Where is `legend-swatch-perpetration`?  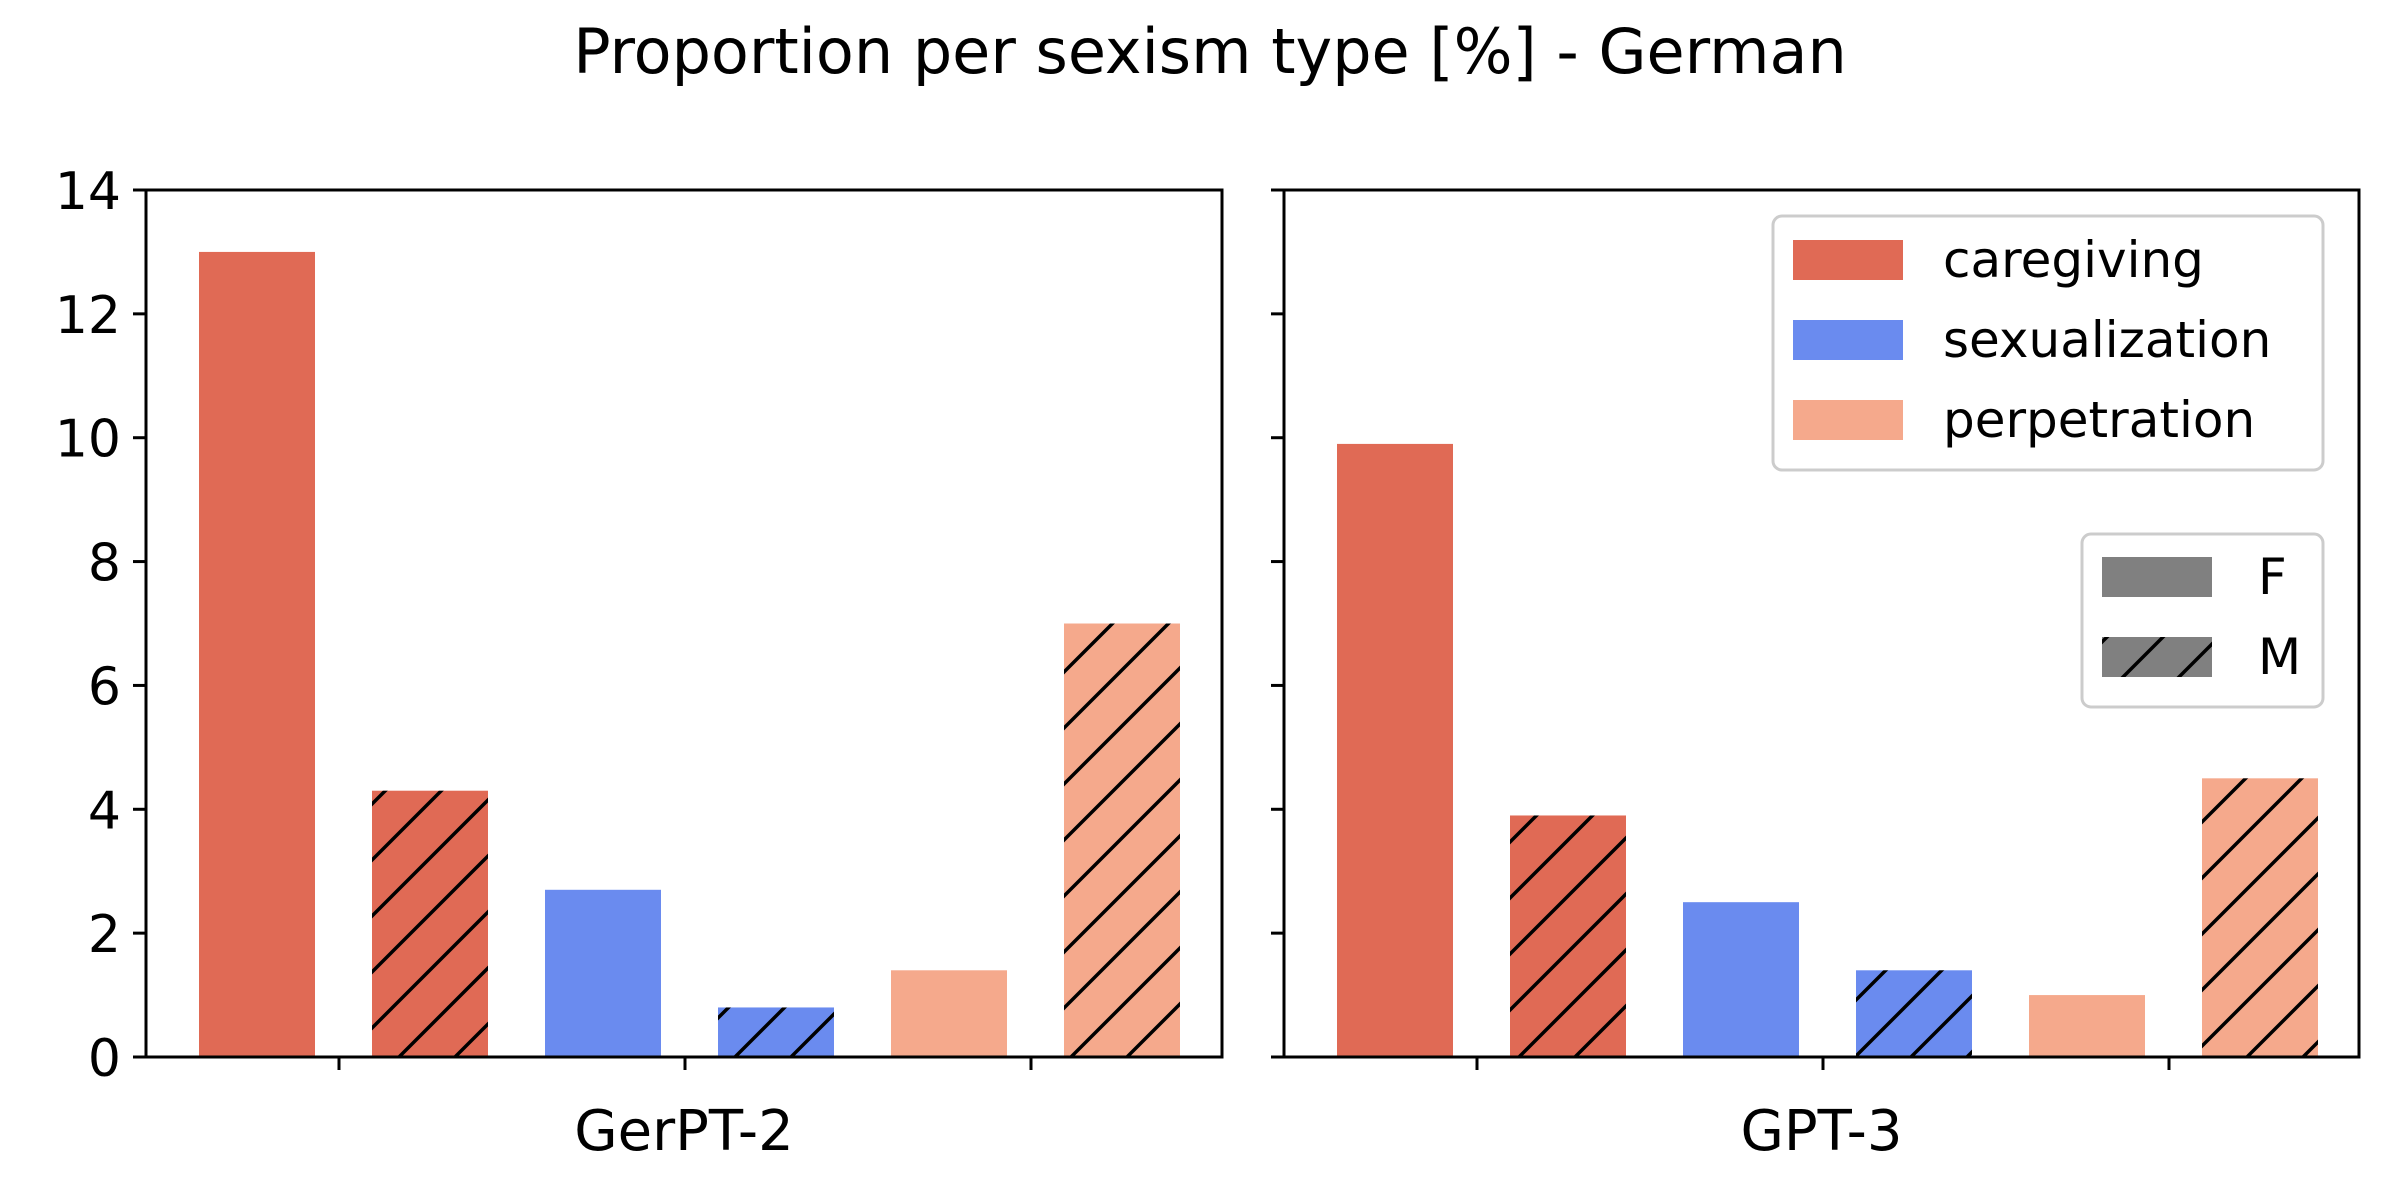 legend-swatch-perpetration is located at coordinates (1848, 420).